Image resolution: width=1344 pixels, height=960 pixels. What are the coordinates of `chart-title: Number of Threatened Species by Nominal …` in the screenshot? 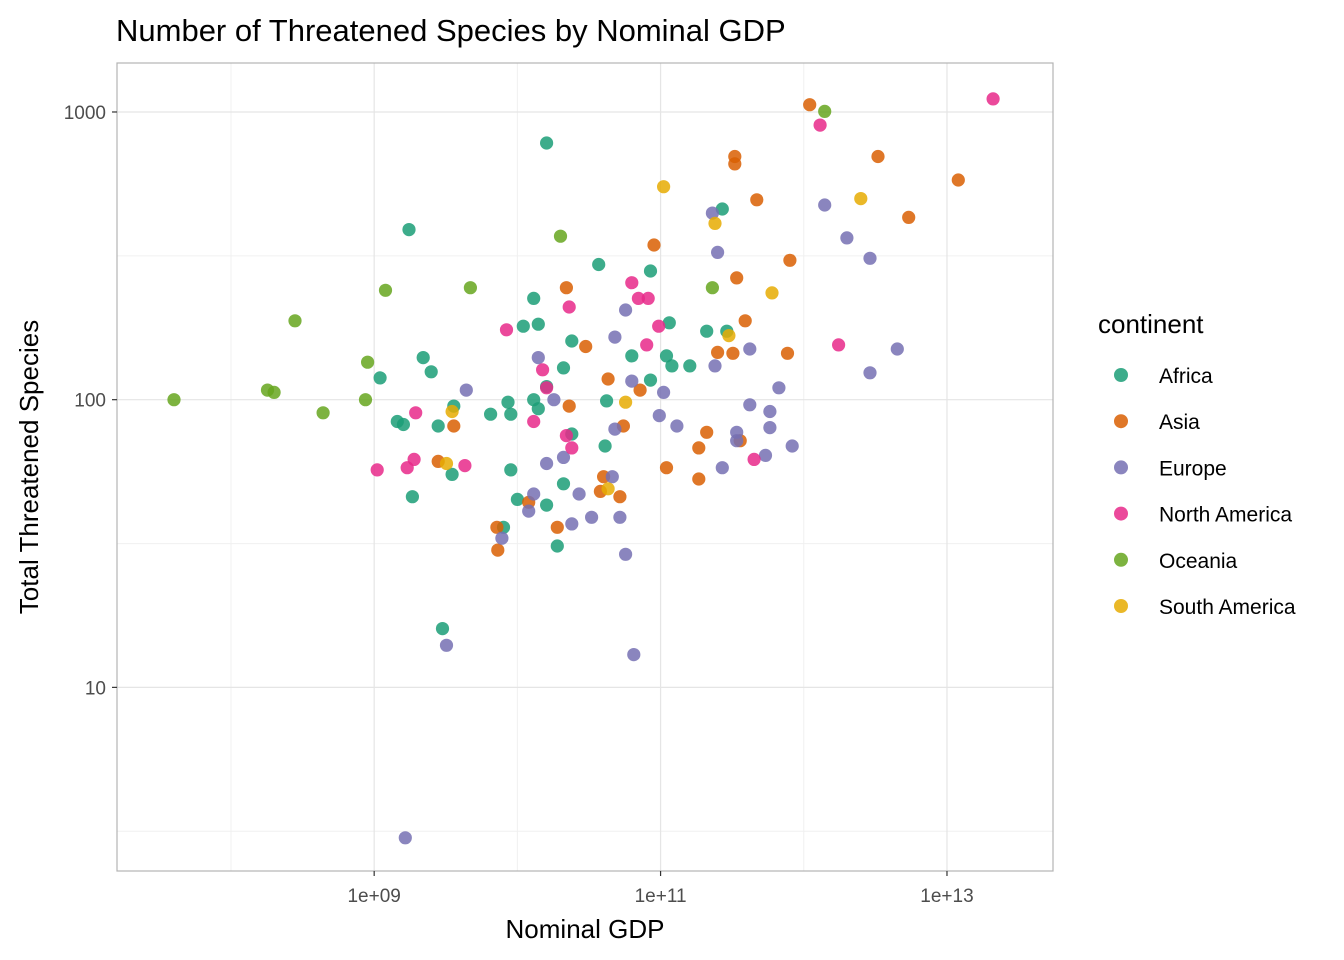 It's located at (451, 30).